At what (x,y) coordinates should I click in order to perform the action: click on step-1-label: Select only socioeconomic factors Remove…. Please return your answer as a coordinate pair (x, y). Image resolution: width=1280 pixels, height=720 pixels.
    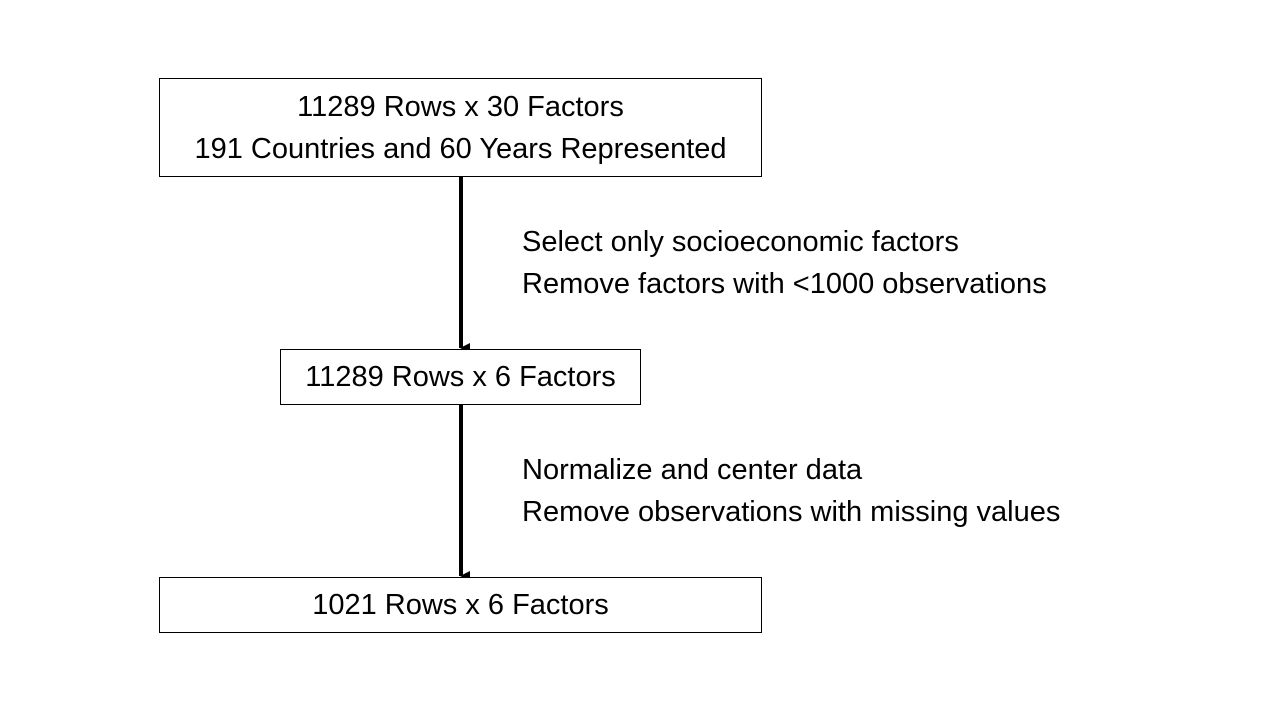
    Looking at the image, I should click on (784, 263).